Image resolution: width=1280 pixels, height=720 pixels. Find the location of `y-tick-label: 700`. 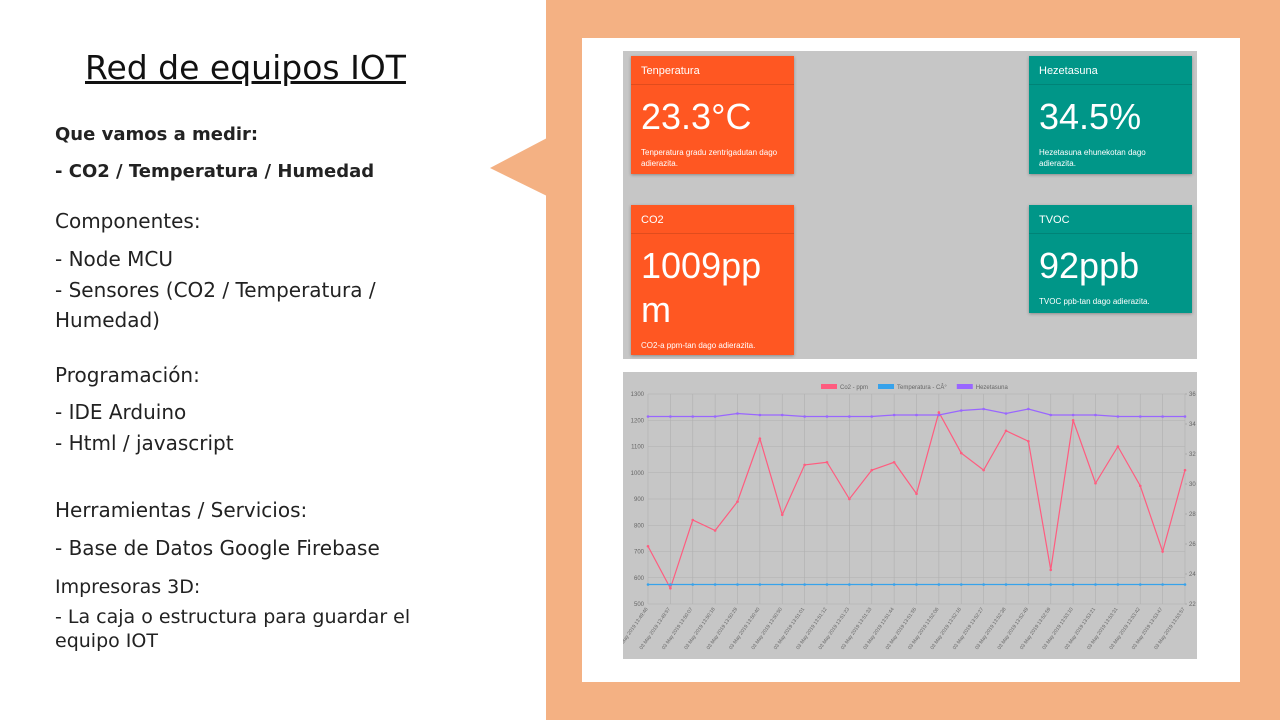

y-tick-label: 700 is located at coordinates (639, 553).